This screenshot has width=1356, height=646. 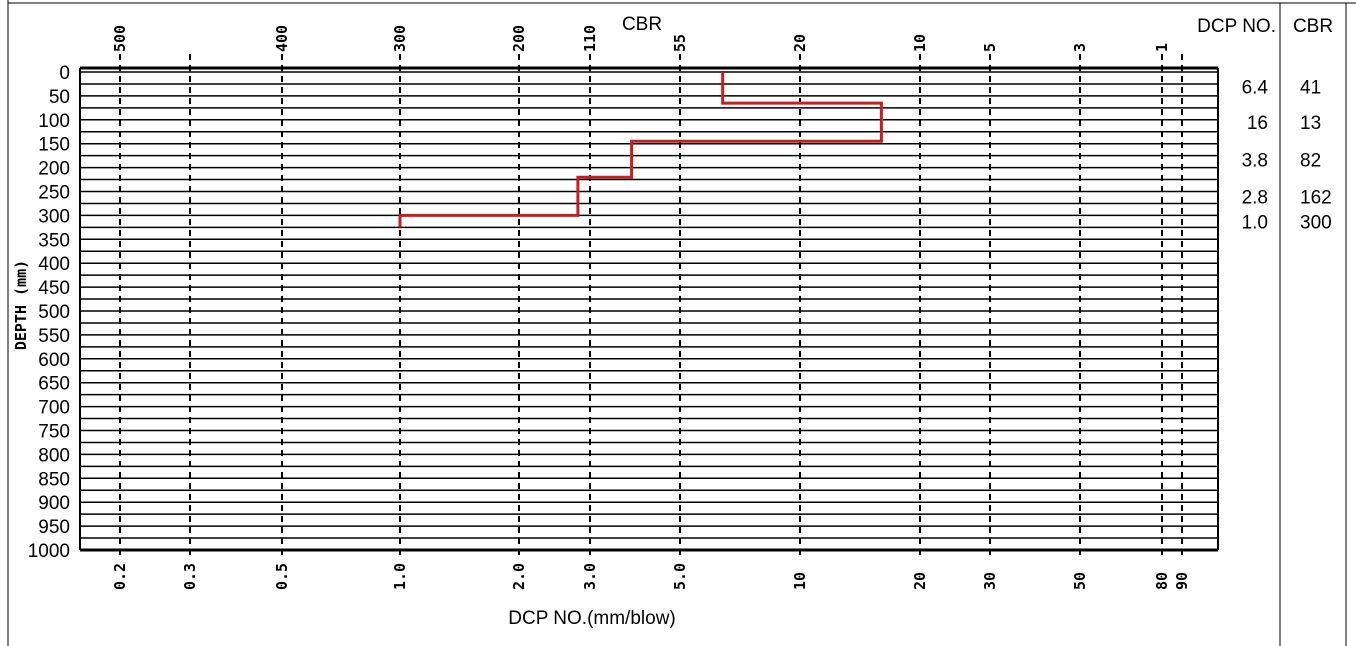 I want to click on table-cell-cbr: 41, so click(x=1310, y=87).